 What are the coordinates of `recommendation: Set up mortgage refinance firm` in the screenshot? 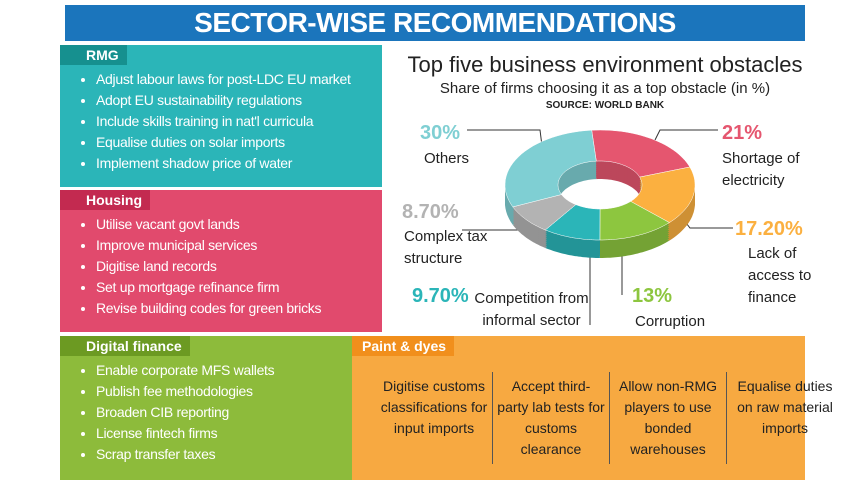 It's located at (208, 287).